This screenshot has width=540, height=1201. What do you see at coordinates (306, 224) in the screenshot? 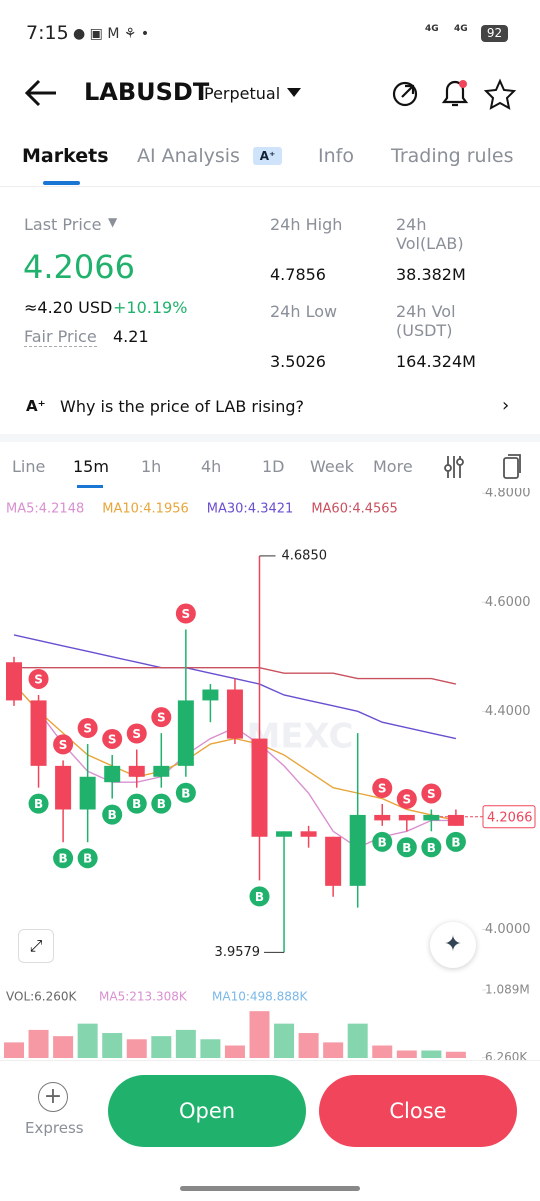
I see `high-label: 24h High` at bounding box center [306, 224].